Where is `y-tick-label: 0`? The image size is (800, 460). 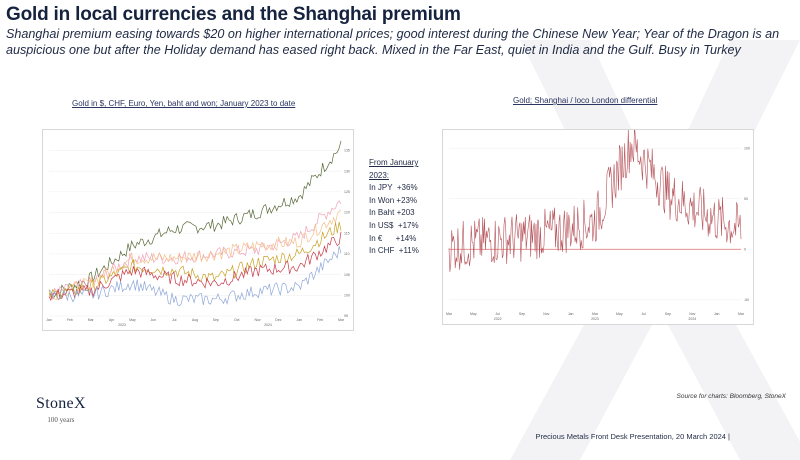
y-tick-label: 0 is located at coordinates (745, 249).